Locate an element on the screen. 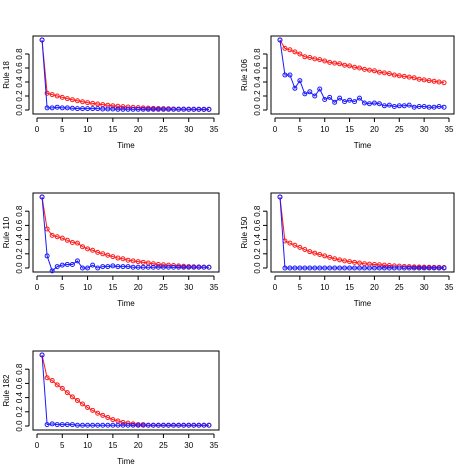 This screenshot has width=474, height=474. y-tick-label: 0.0 is located at coordinates (19, 110).